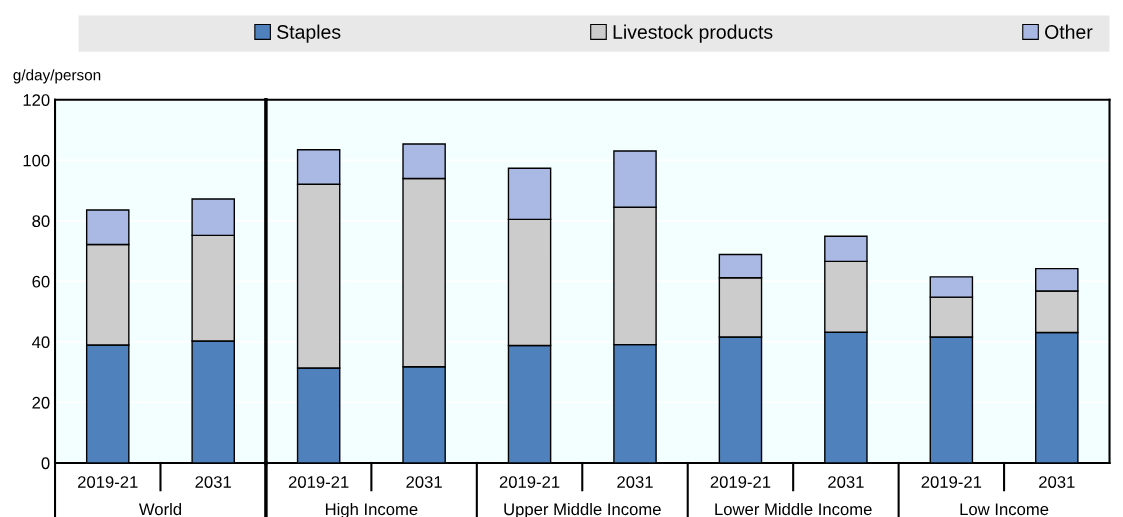 The image size is (1123, 517). What do you see at coordinates (36, 100) in the screenshot?
I see `y-tick-label: 120` at bounding box center [36, 100].